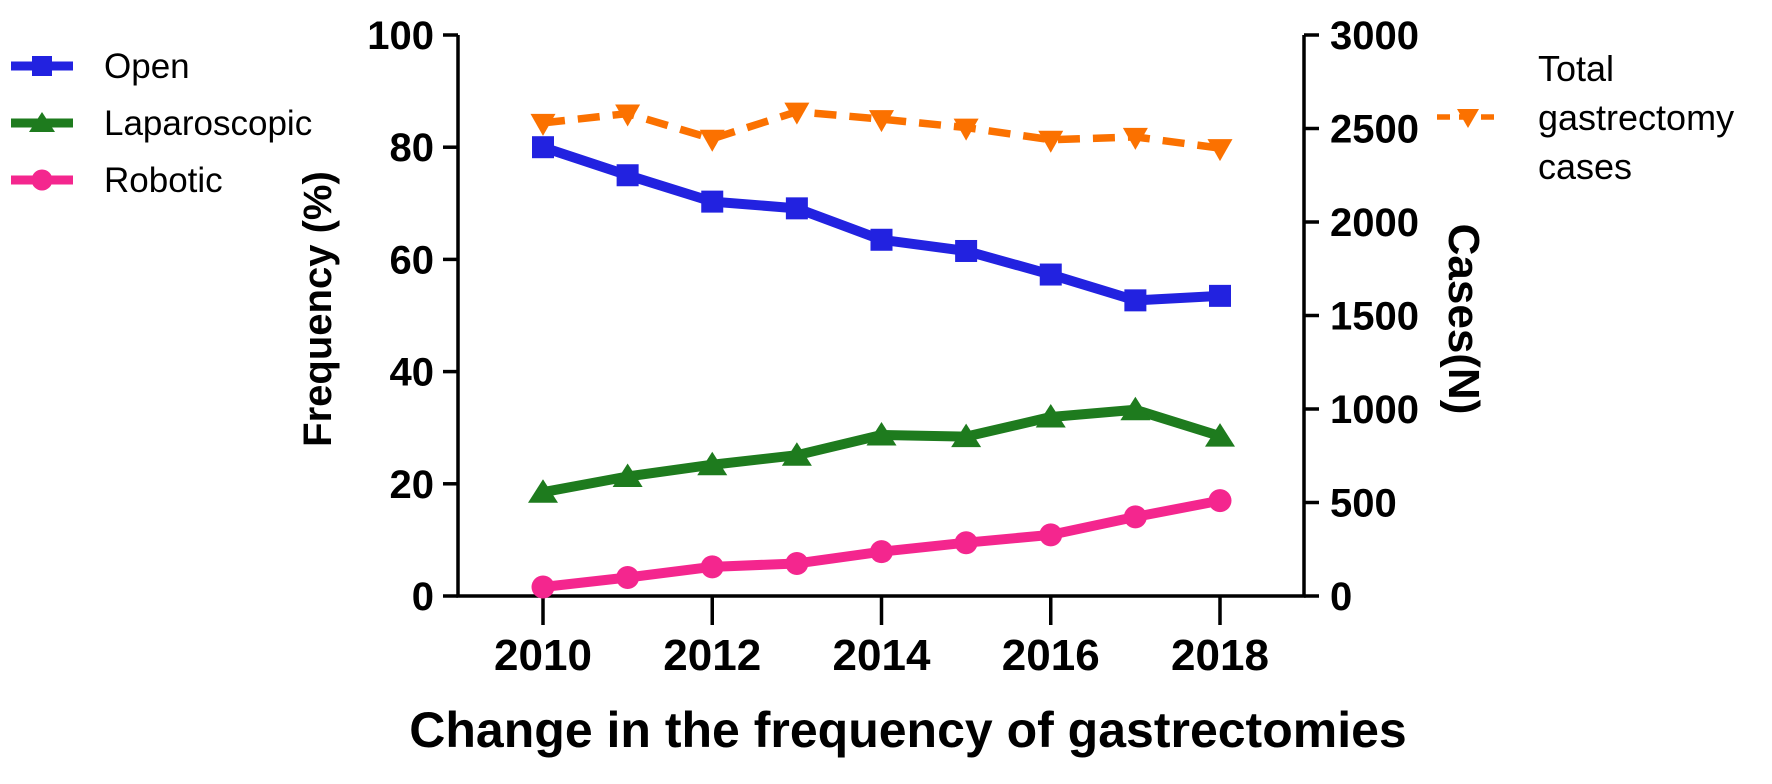 Image resolution: width=1772 pixels, height=784 pixels. Describe the element at coordinates (881, 132) in the screenshot. I see `series-total-gastrectomy-cases` at that location.